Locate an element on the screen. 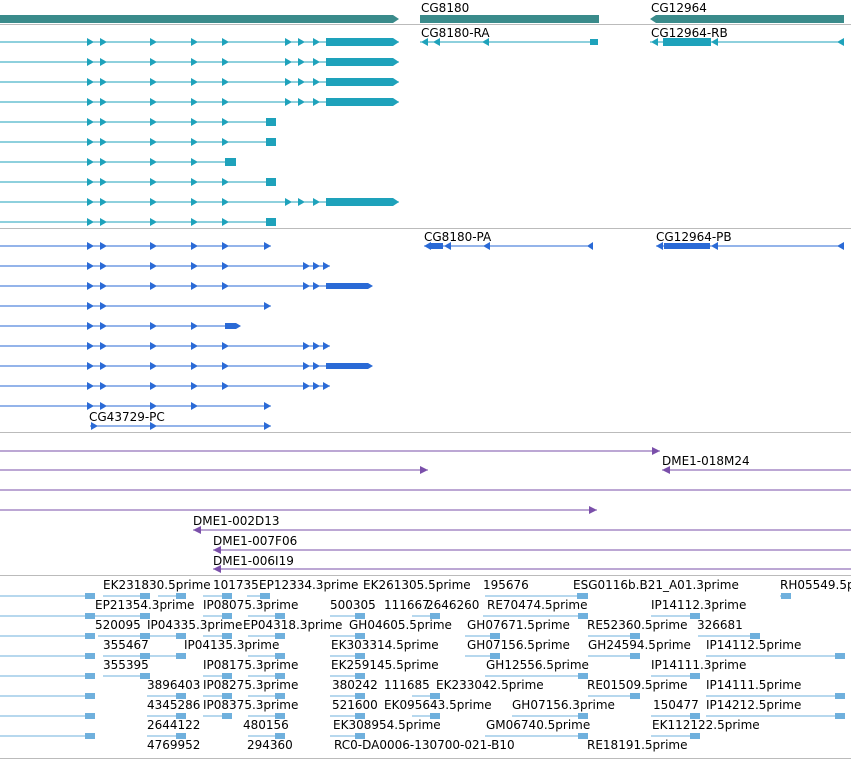  transcript-cg12964-rb: CG12964-RB is located at coordinates (747, 36).